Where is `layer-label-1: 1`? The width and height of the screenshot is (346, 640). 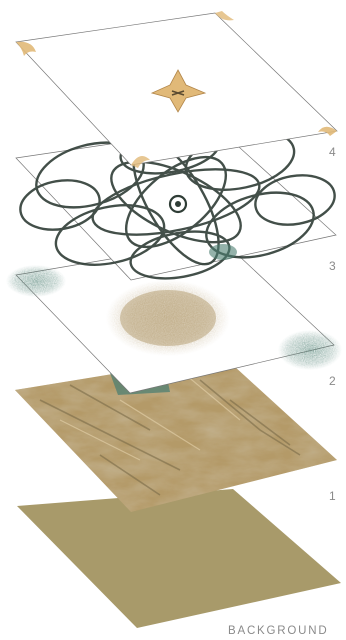 layer-label-1: 1 is located at coordinates (333, 496).